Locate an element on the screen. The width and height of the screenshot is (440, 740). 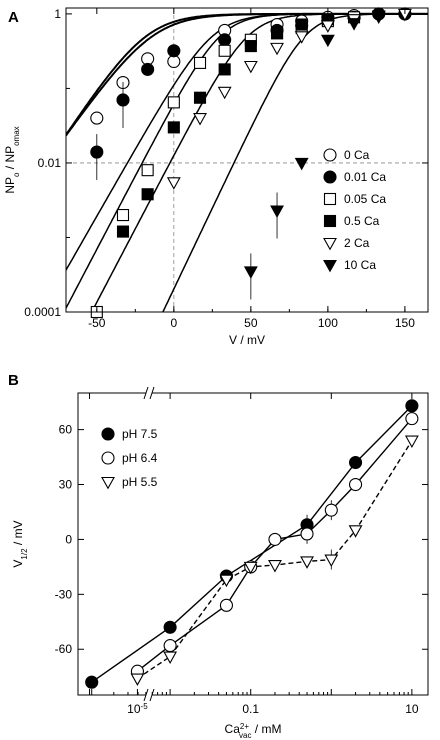
legend-label-2: pH 6.4 is located at coordinates (140, 458).